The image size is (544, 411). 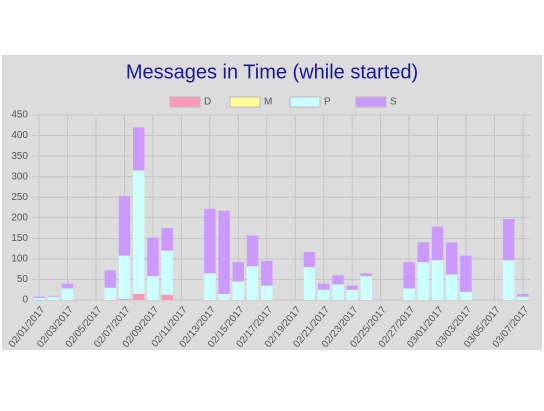 What do you see at coordinates (19, 135) in the screenshot?
I see `y-tick-label: 400` at bounding box center [19, 135].